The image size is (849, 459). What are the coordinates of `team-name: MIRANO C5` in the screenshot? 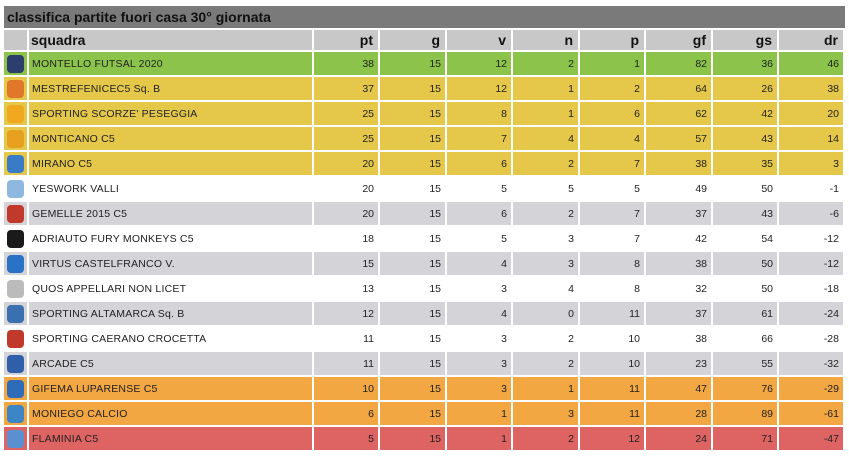 It's located at (171, 164).